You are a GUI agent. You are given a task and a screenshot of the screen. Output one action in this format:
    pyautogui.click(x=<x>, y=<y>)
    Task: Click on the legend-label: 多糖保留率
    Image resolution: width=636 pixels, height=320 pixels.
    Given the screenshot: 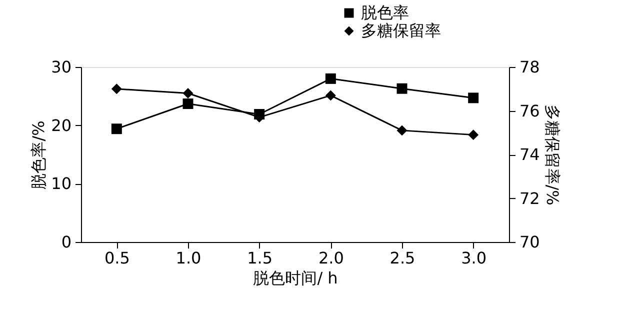 What is the action you would take?
    pyautogui.click(x=401, y=30)
    